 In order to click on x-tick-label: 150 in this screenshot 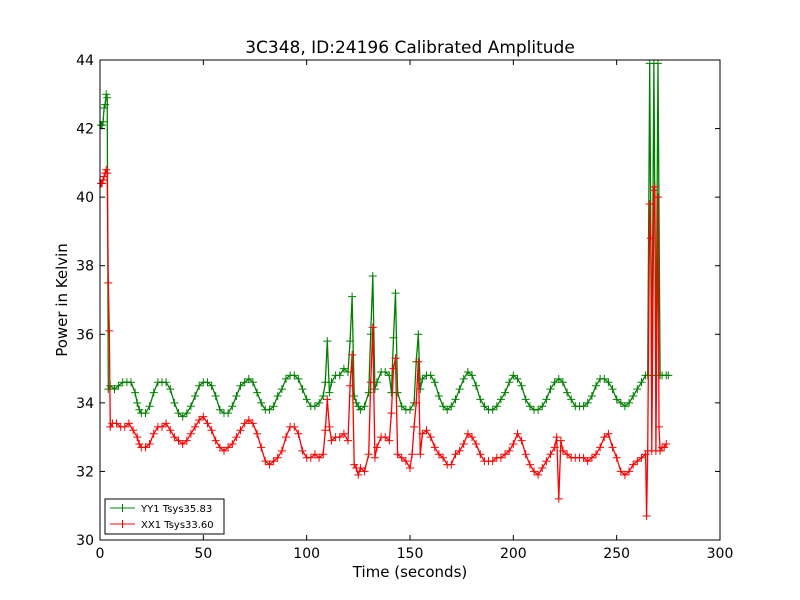, I will do `click(410, 554)`.